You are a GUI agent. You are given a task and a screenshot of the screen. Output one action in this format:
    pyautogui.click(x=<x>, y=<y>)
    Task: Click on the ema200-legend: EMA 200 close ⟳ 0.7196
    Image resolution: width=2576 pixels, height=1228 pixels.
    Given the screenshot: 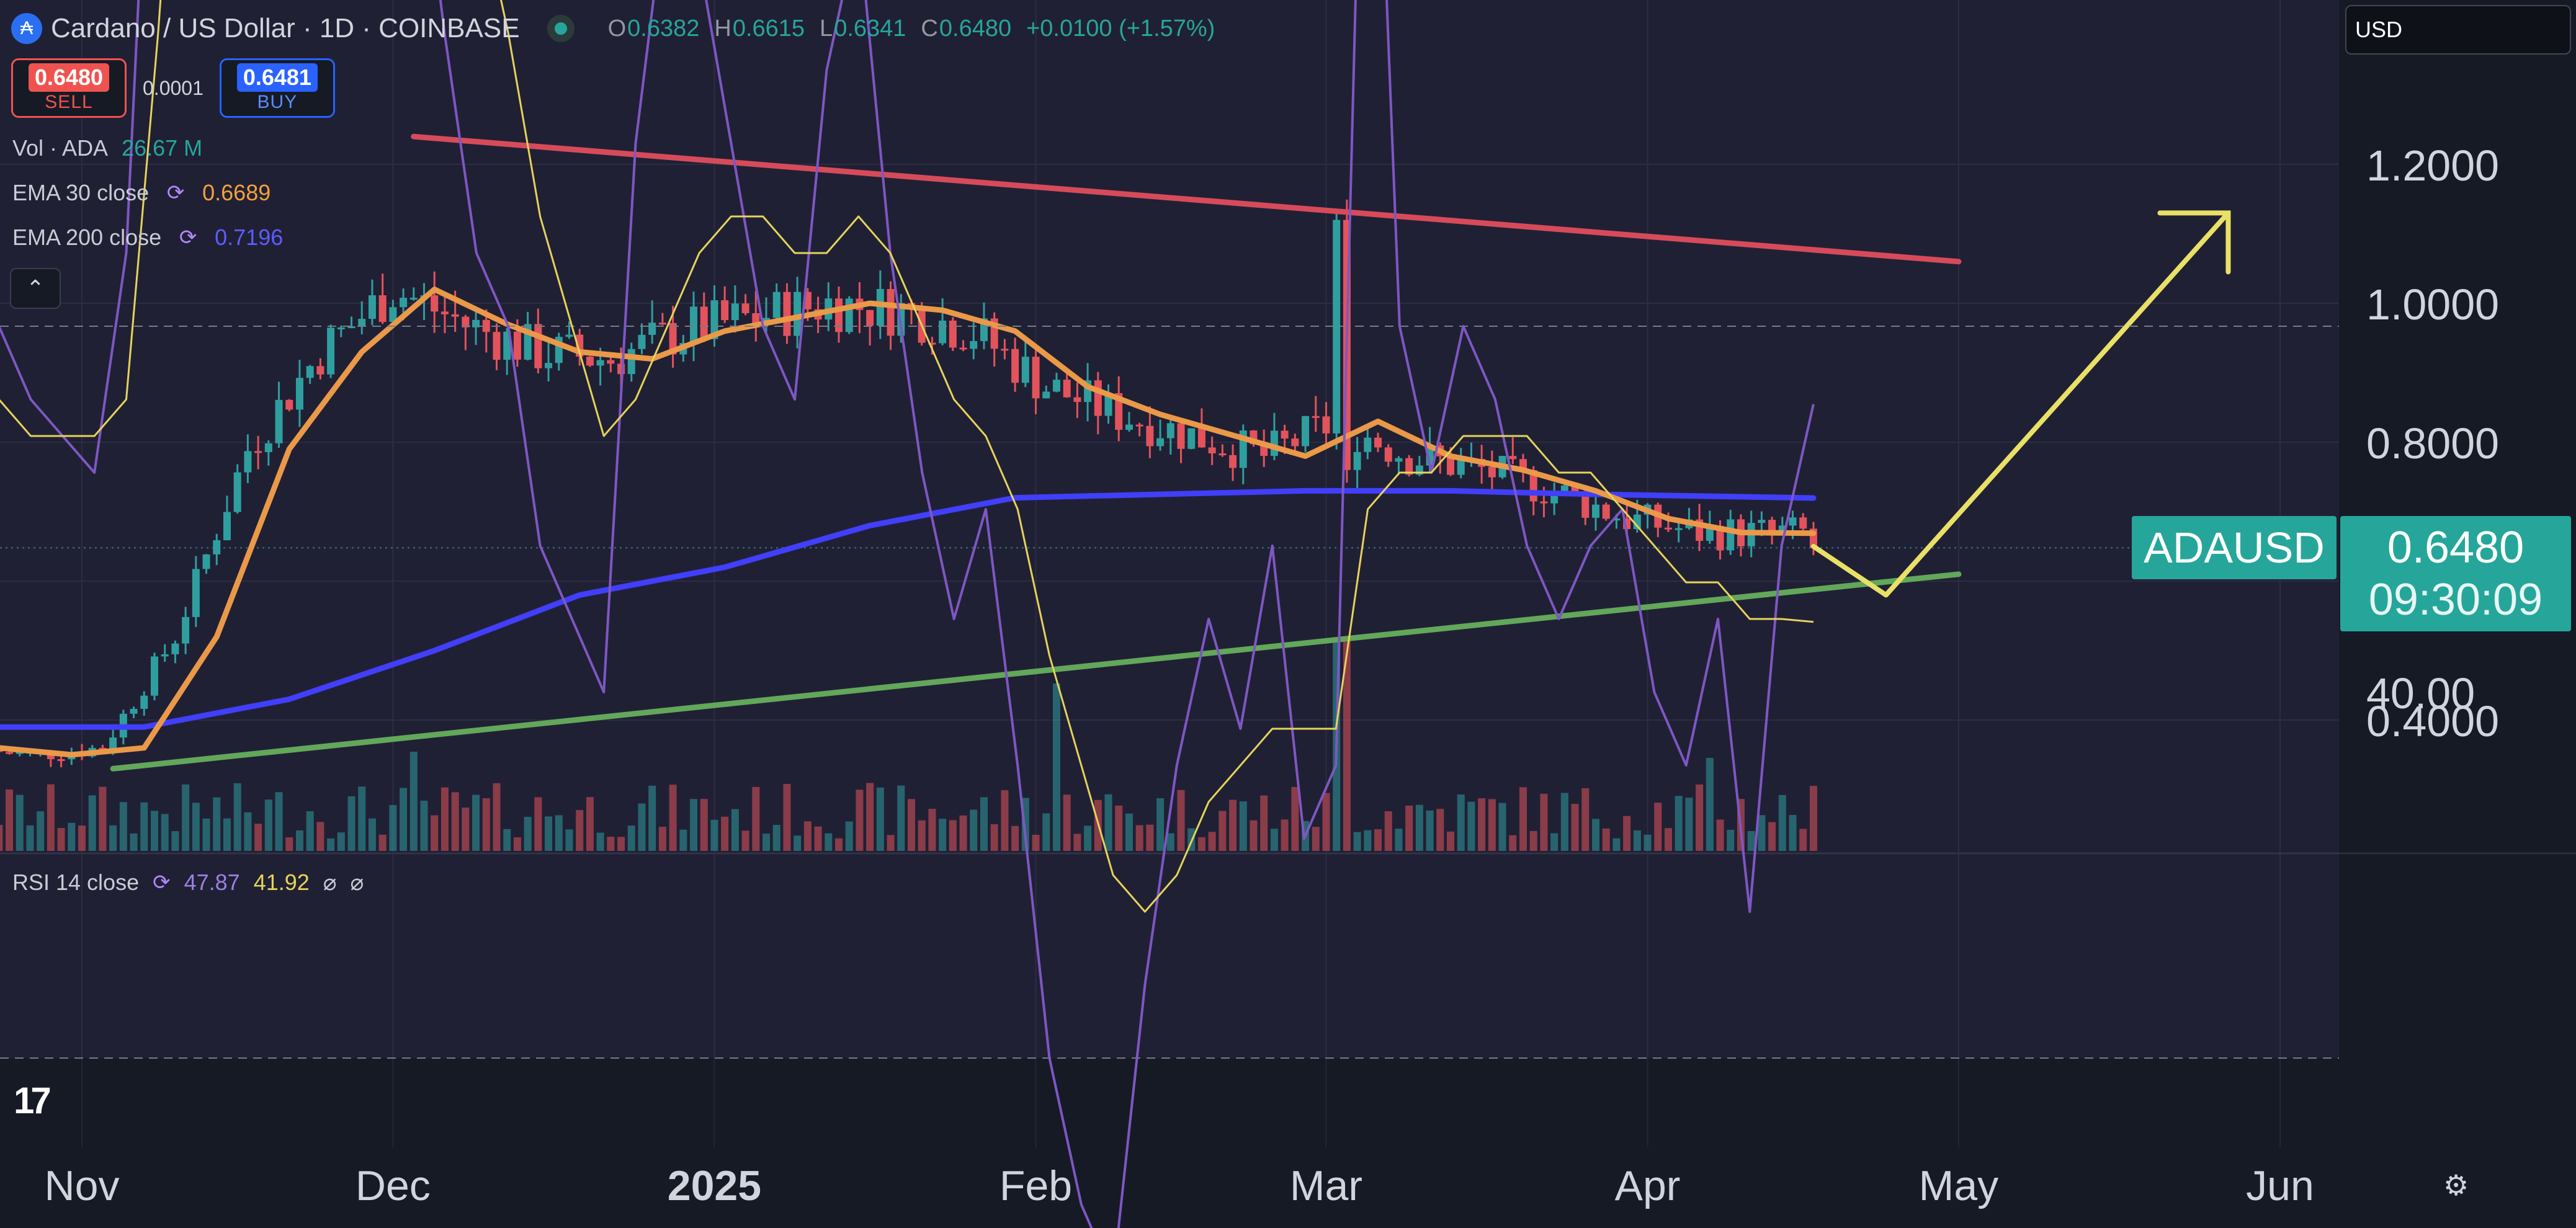 What is the action you would take?
    pyautogui.click(x=147, y=238)
    